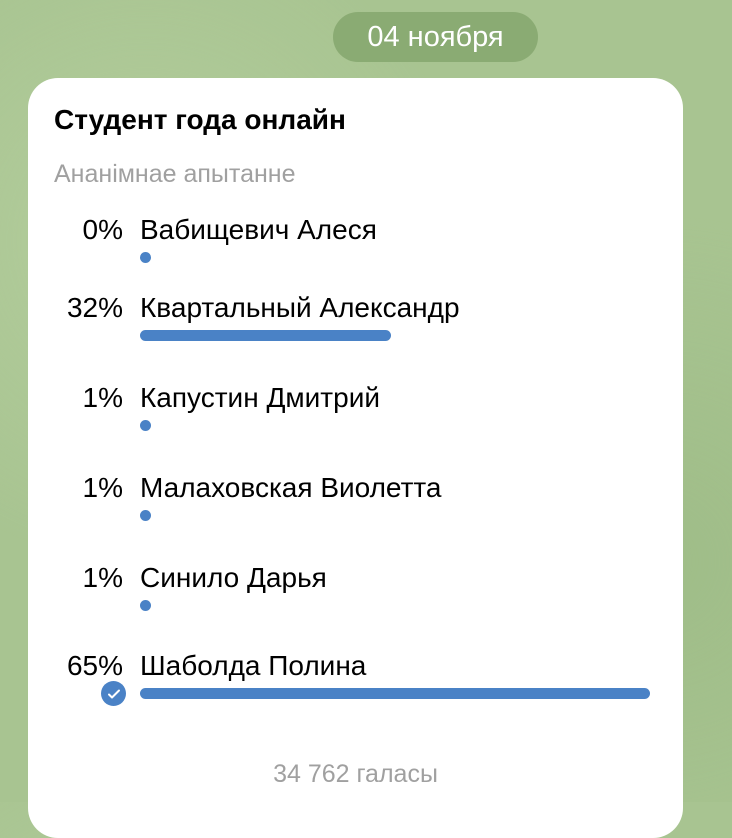 The width and height of the screenshot is (732, 838). Describe the element at coordinates (175, 174) in the screenshot. I see `poll-type: Ананімнае апытанне` at that location.